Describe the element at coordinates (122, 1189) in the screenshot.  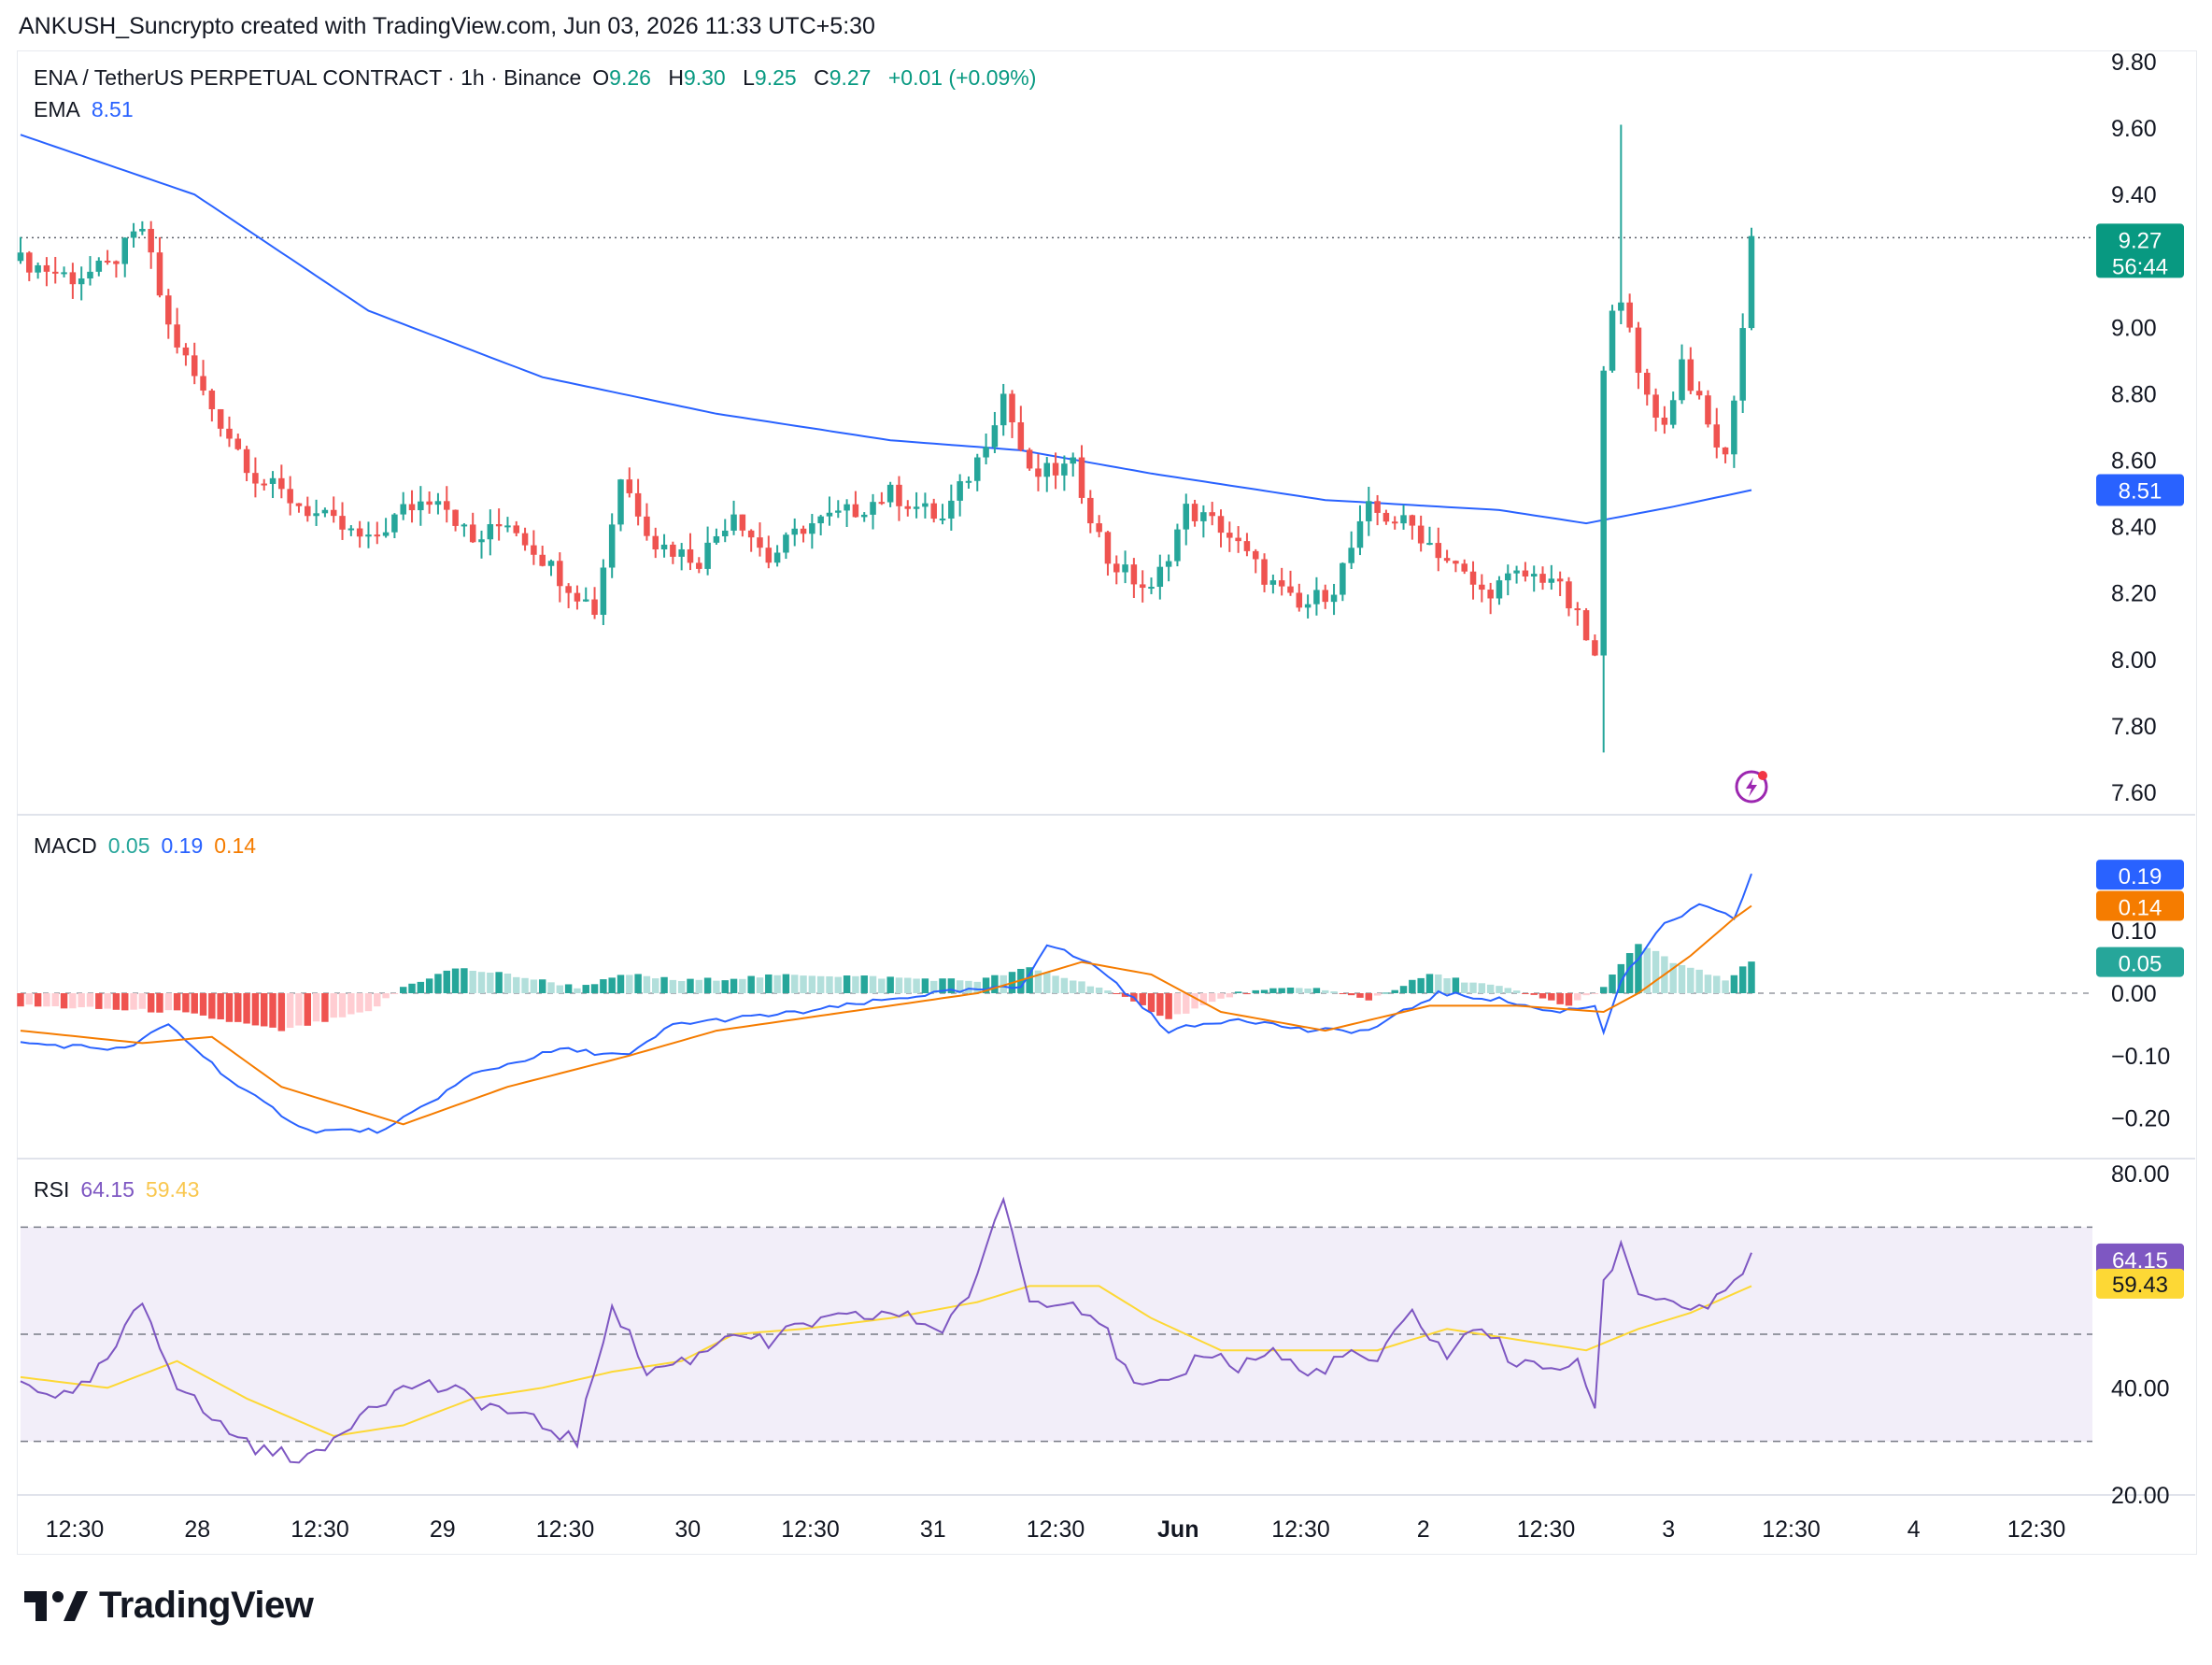
I see `rsi-legend: RSI 64.15 59.43` at that location.